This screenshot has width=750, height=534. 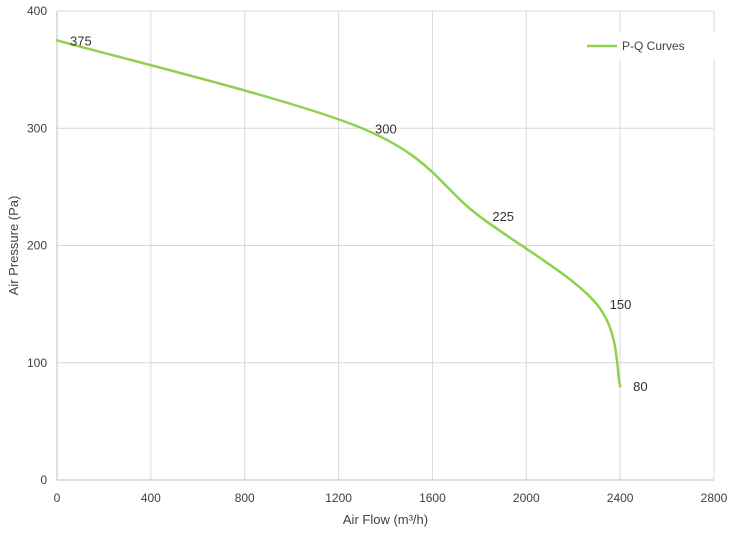 I want to click on legend: P-Q Curves, so click(x=652, y=46).